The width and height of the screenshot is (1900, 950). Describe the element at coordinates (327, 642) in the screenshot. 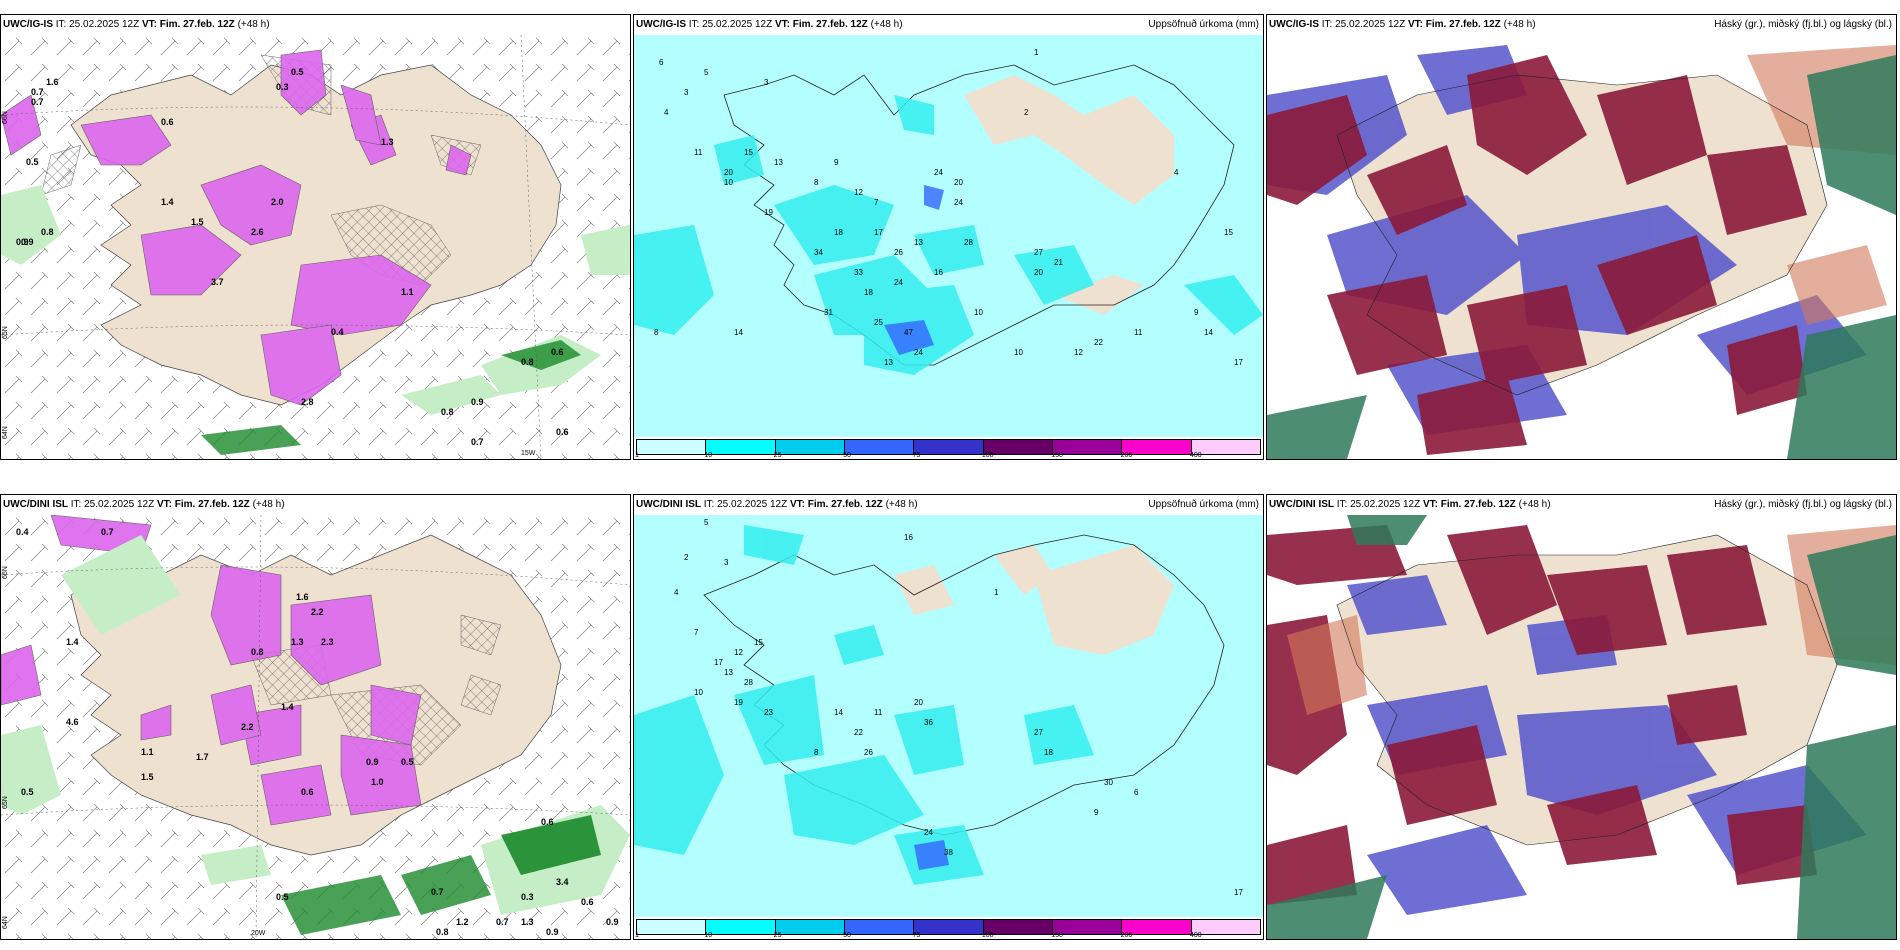

I see `snow-label: 2.3` at that location.